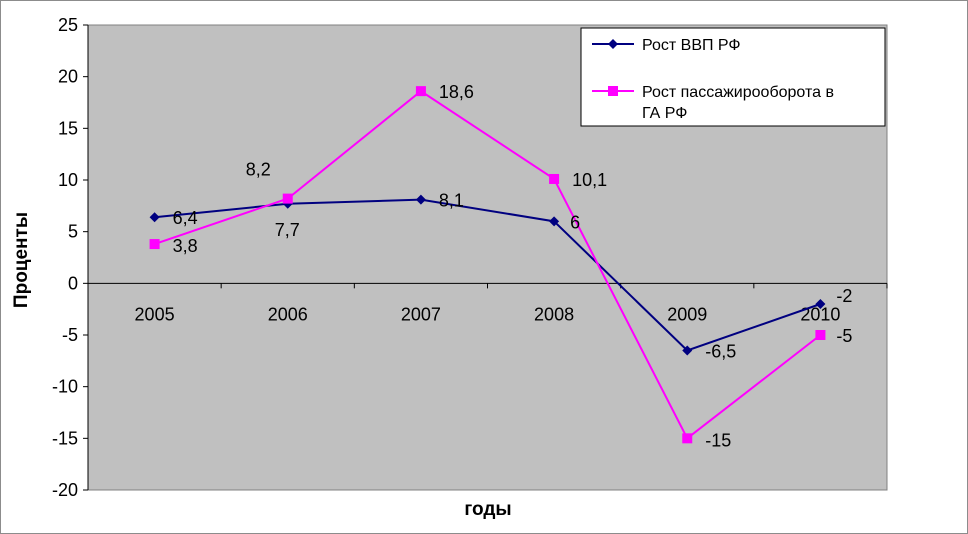 The height and width of the screenshot is (534, 968). What do you see at coordinates (287, 230) in the screenshot?
I see `data-label: 7,7` at bounding box center [287, 230].